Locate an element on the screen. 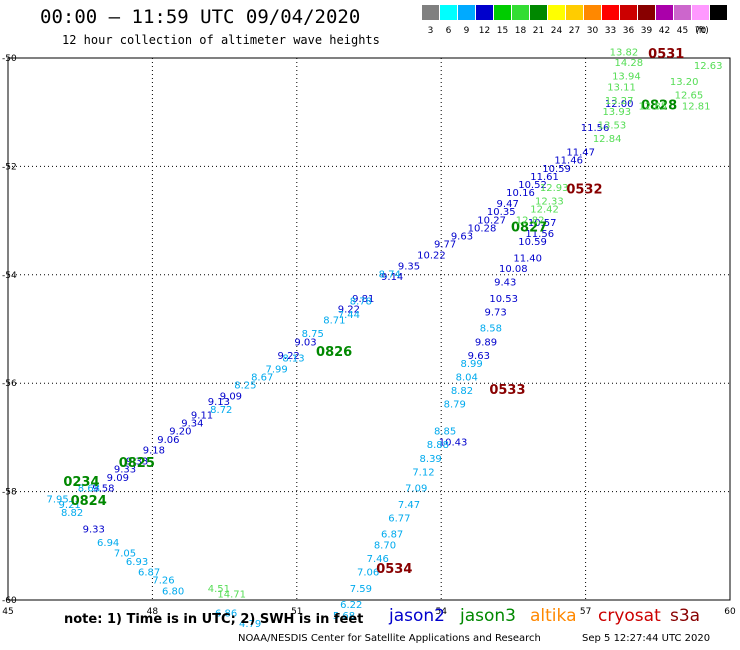 The width and height of the screenshot is (740, 650). data-label-jason2_light: 8.99 is located at coordinates (471, 364).